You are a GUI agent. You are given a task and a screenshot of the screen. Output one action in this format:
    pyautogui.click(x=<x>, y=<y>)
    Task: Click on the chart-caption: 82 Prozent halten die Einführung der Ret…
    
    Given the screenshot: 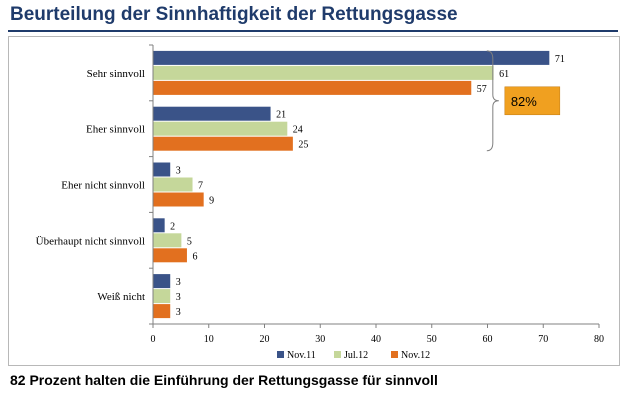 What is the action you would take?
    pyautogui.click(x=224, y=380)
    